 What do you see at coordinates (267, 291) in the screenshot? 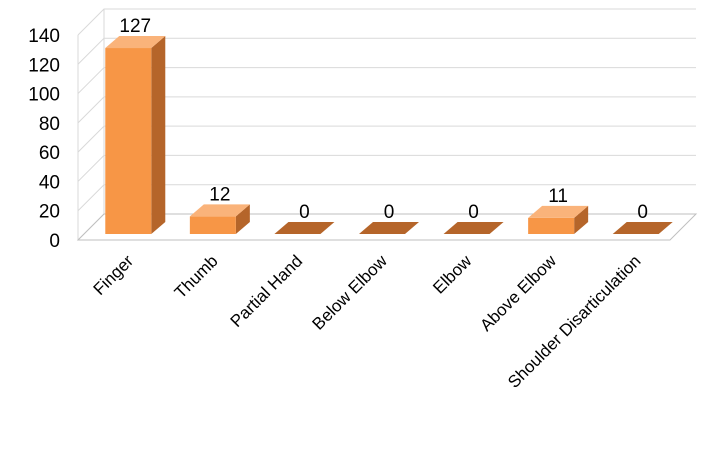
I see `category-label: Partial Hand` at bounding box center [267, 291].